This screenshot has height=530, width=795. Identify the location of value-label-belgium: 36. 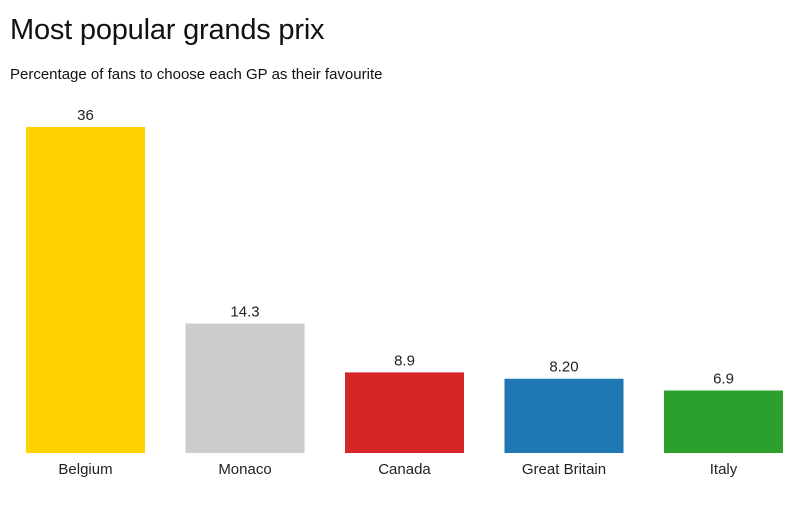
(85, 115).